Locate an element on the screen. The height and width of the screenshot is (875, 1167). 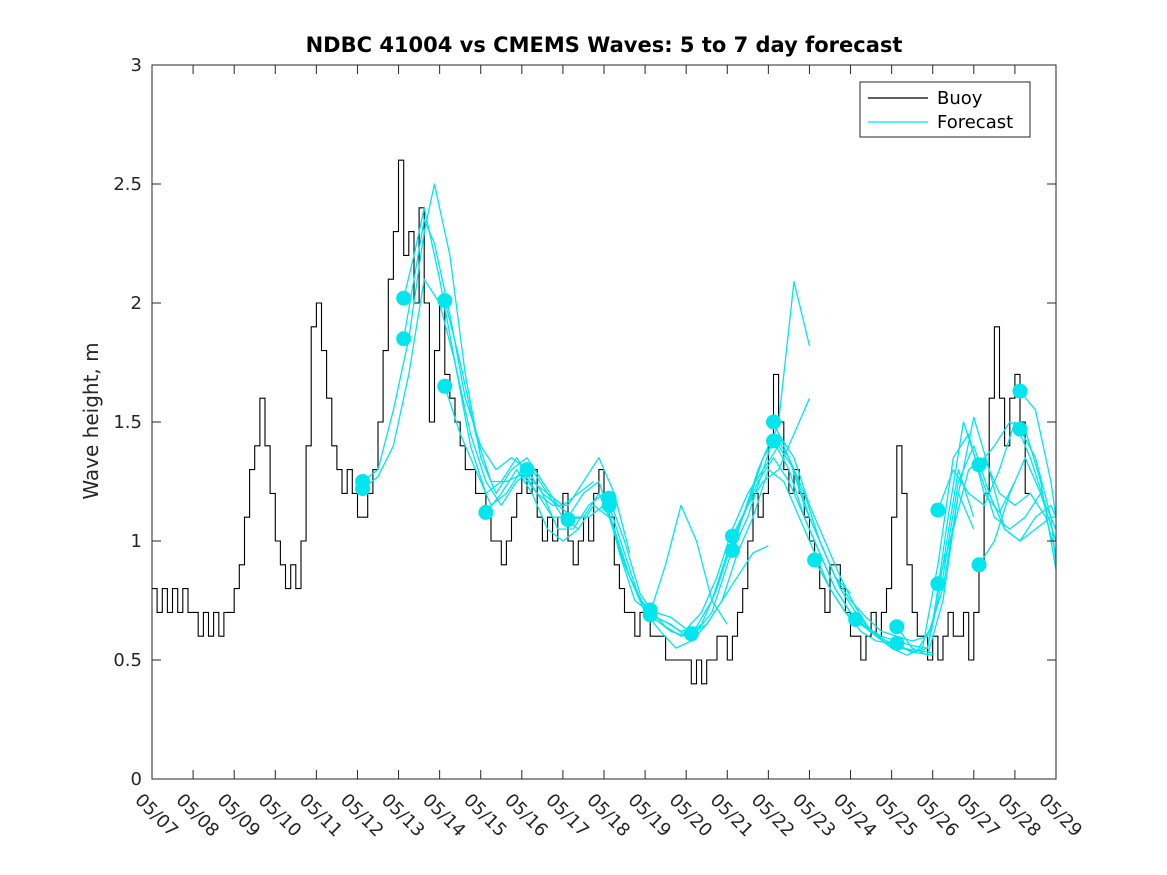
y-tick-label-0.5: 0.5 is located at coordinates (127, 660).